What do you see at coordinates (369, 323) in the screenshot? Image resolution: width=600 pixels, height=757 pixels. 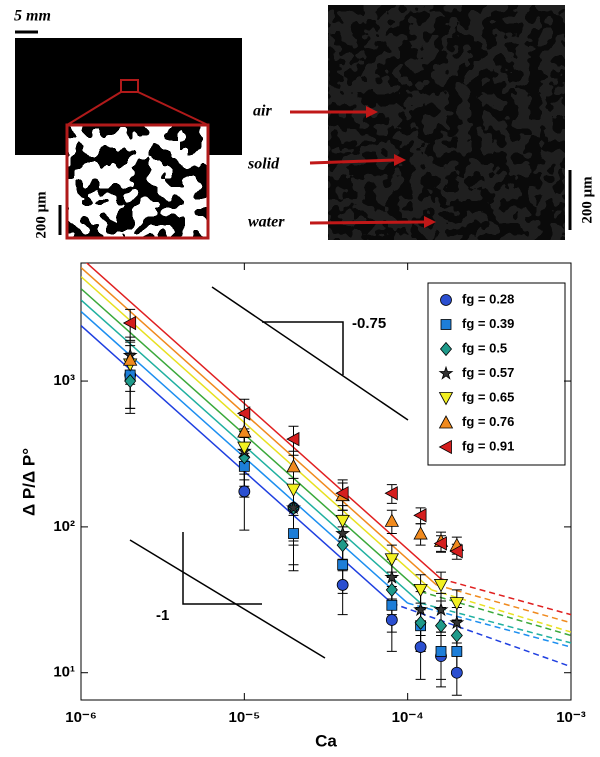 I see `annotation: -0.75` at bounding box center [369, 323].